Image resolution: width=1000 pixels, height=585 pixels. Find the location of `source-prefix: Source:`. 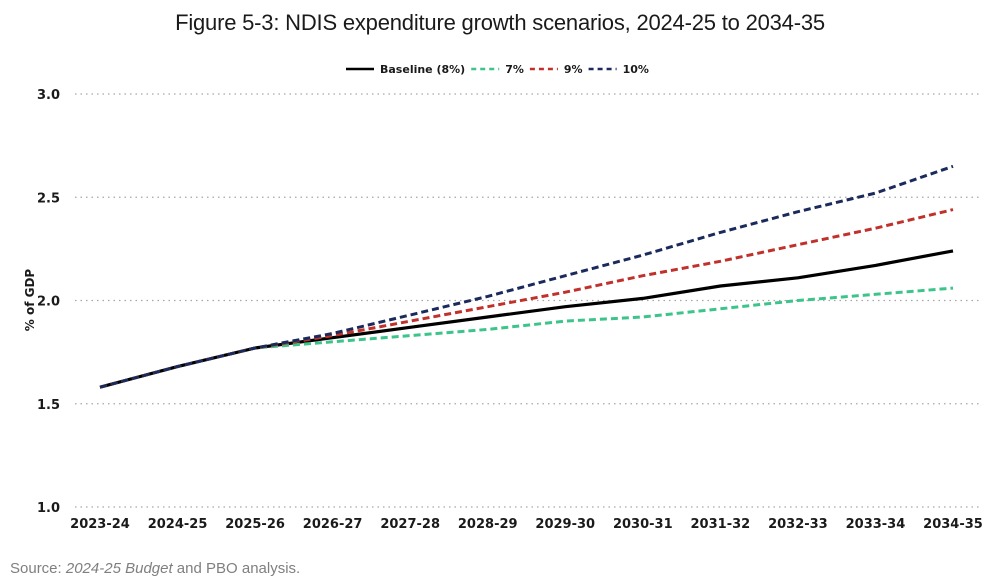

source-prefix: Source: is located at coordinates (38, 568).